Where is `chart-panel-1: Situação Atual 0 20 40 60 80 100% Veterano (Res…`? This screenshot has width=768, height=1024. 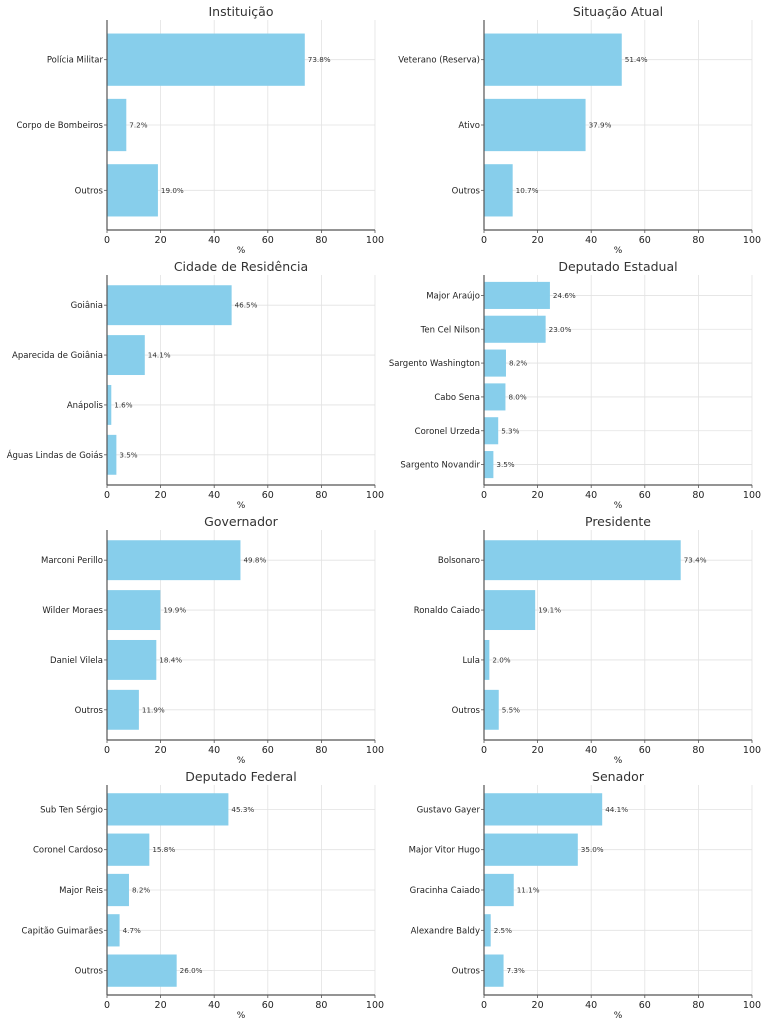
chart-panel-1: Situação Atual 0 20 40 60 80 100% Veterano (Res… is located at coordinates (576, 128).